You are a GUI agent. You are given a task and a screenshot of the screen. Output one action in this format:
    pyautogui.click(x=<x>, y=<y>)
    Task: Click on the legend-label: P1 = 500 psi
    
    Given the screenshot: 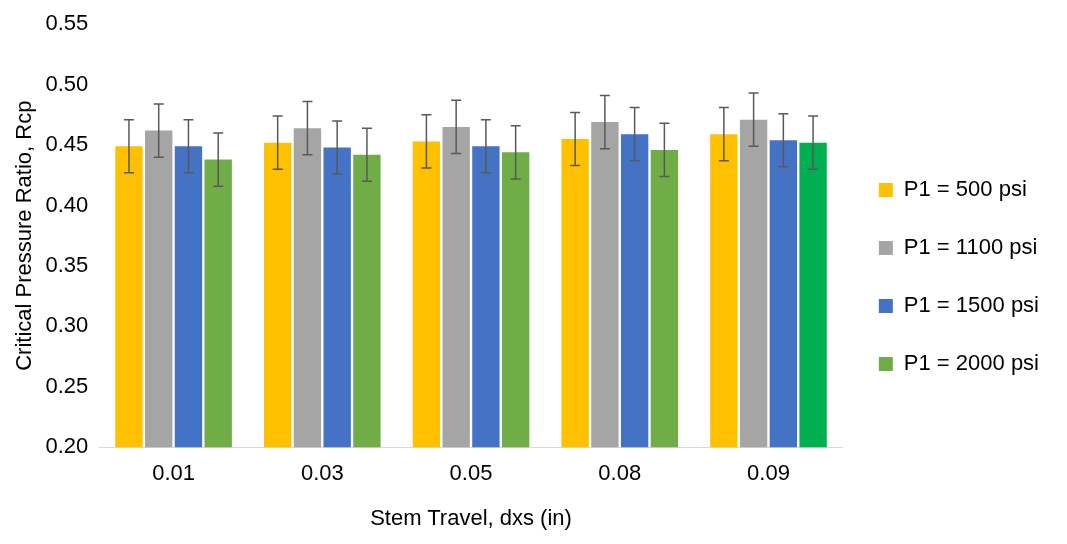 What is the action you would take?
    pyautogui.click(x=965, y=189)
    